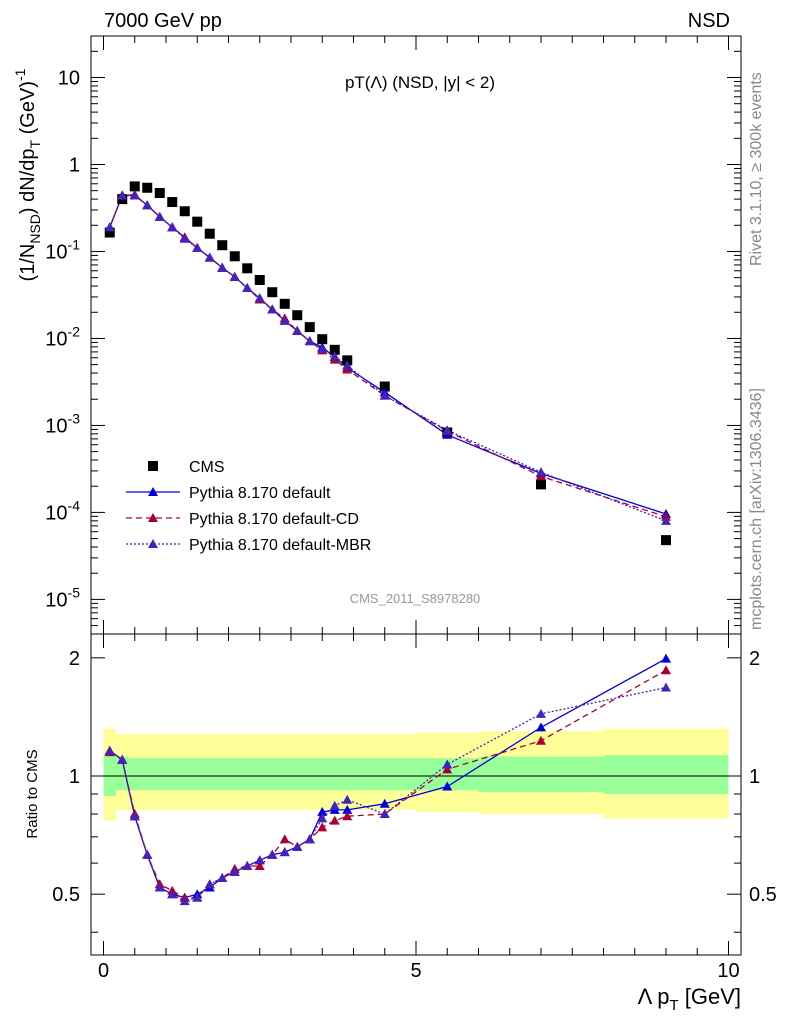 This screenshot has width=786, height=1024. Describe the element at coordinates (416, 774) in the screenshot. I see `ratio-bands` at that location.